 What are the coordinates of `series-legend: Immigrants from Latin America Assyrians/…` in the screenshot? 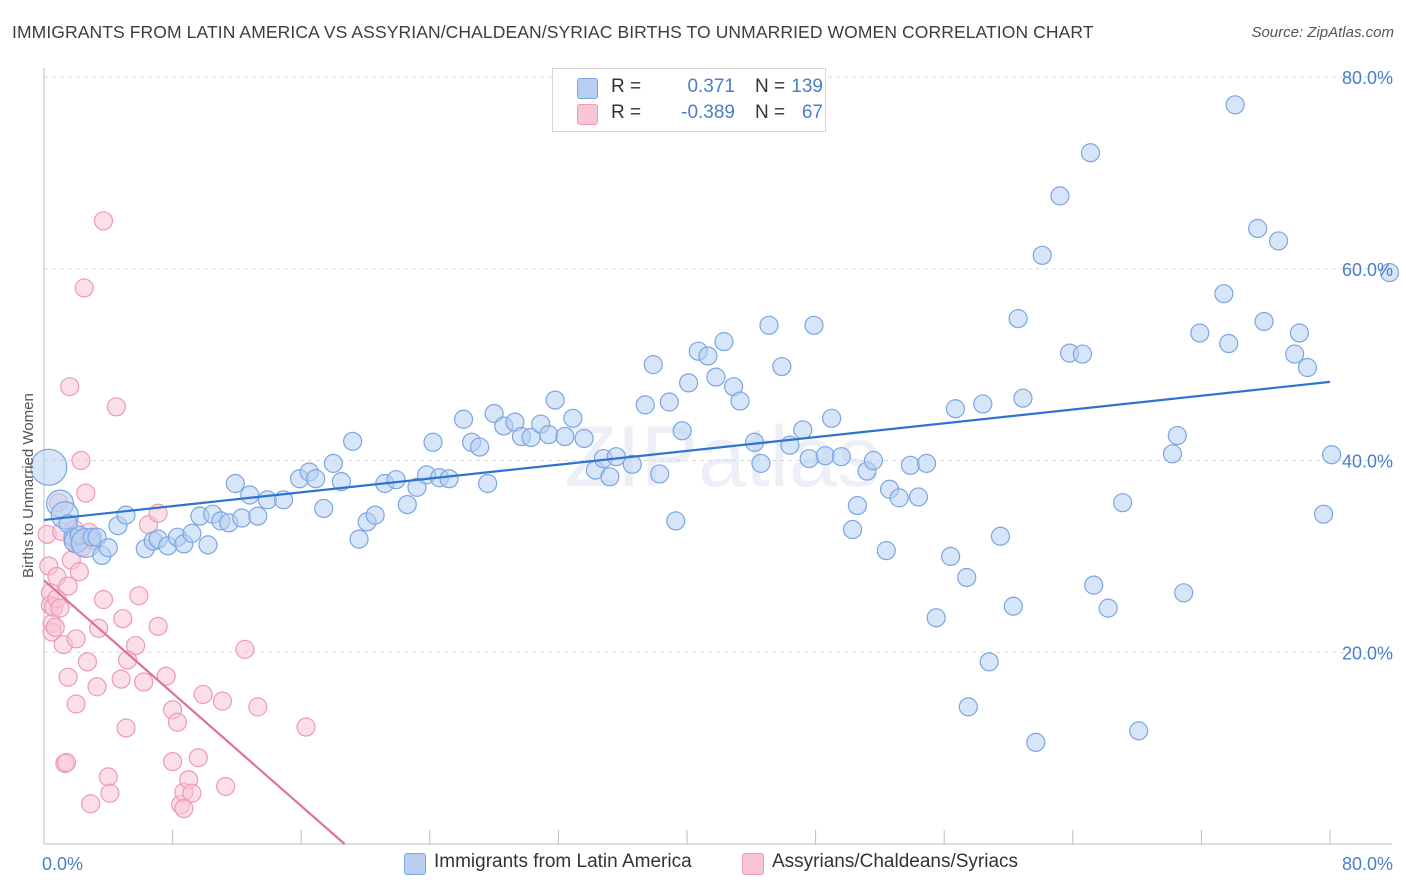 It's located at (703, 865).